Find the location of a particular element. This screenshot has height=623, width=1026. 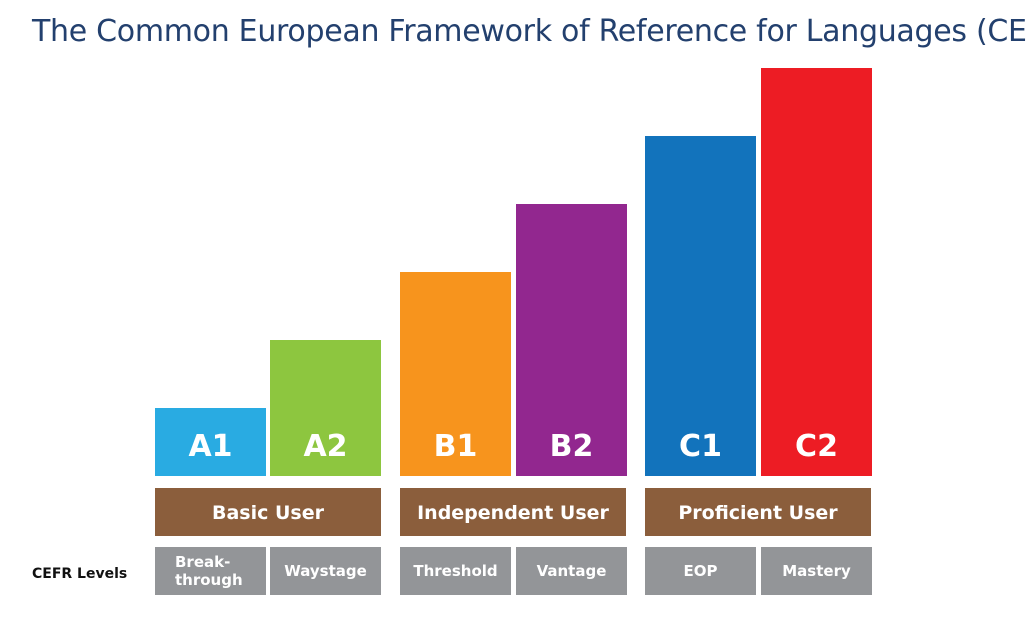

sublevel-label-breakthrough-line-1: Break- is located at coordinates (202, 562).